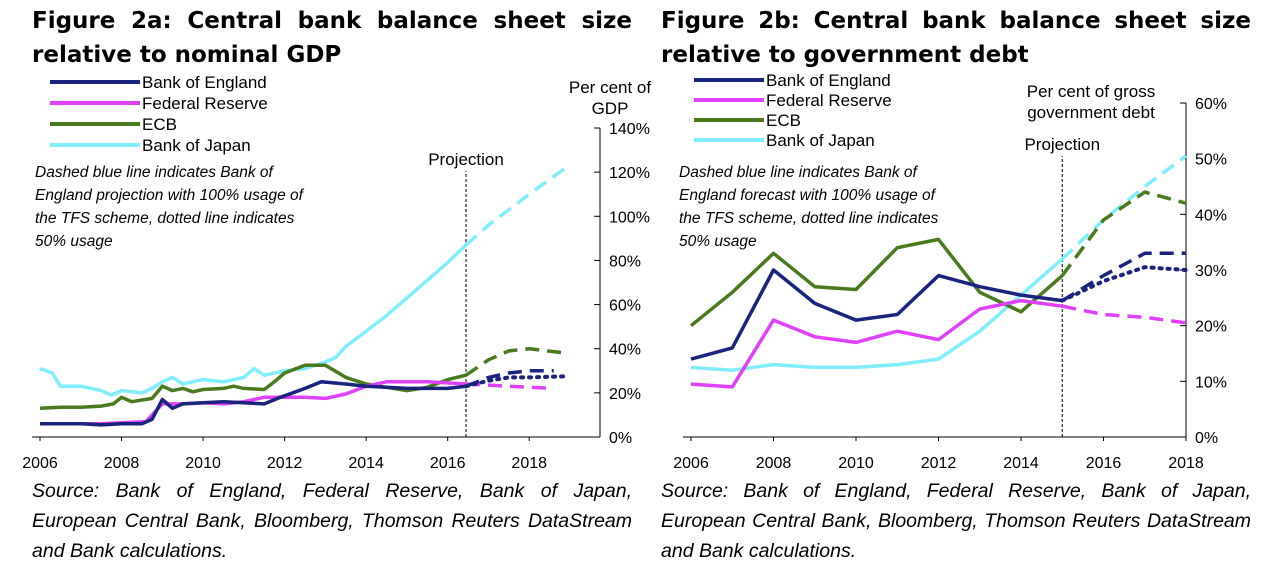 The width and height of the screenshot is (1279, 579). I want to click on y-tick-label: 10%, so click(1211, 382).